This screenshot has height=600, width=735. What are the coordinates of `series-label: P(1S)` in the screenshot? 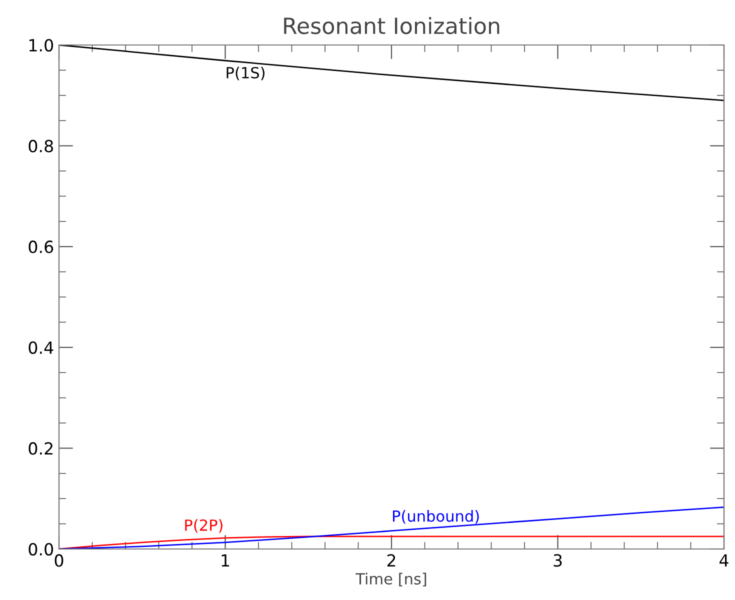 It's located at (245, 73).